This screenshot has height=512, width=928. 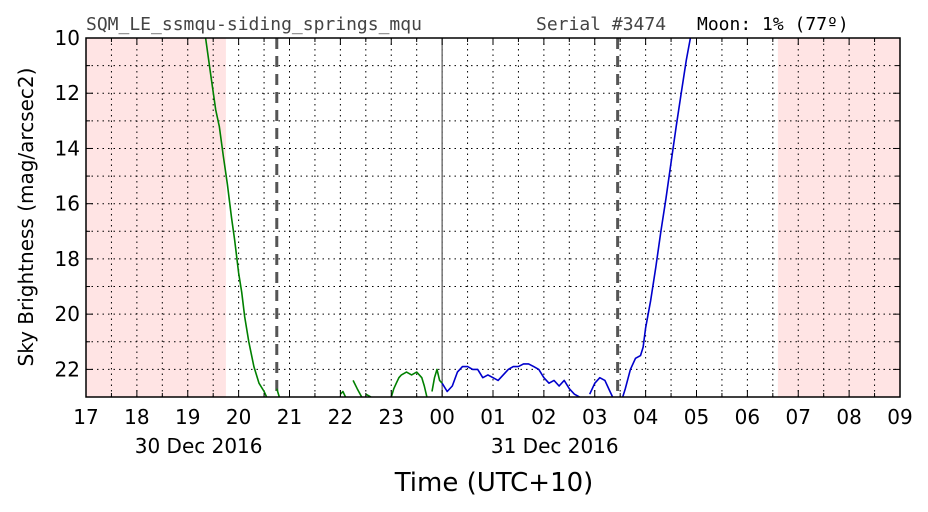 I want to click on moon-info: Moon: 1% (77º), so click(x=773, y=24).